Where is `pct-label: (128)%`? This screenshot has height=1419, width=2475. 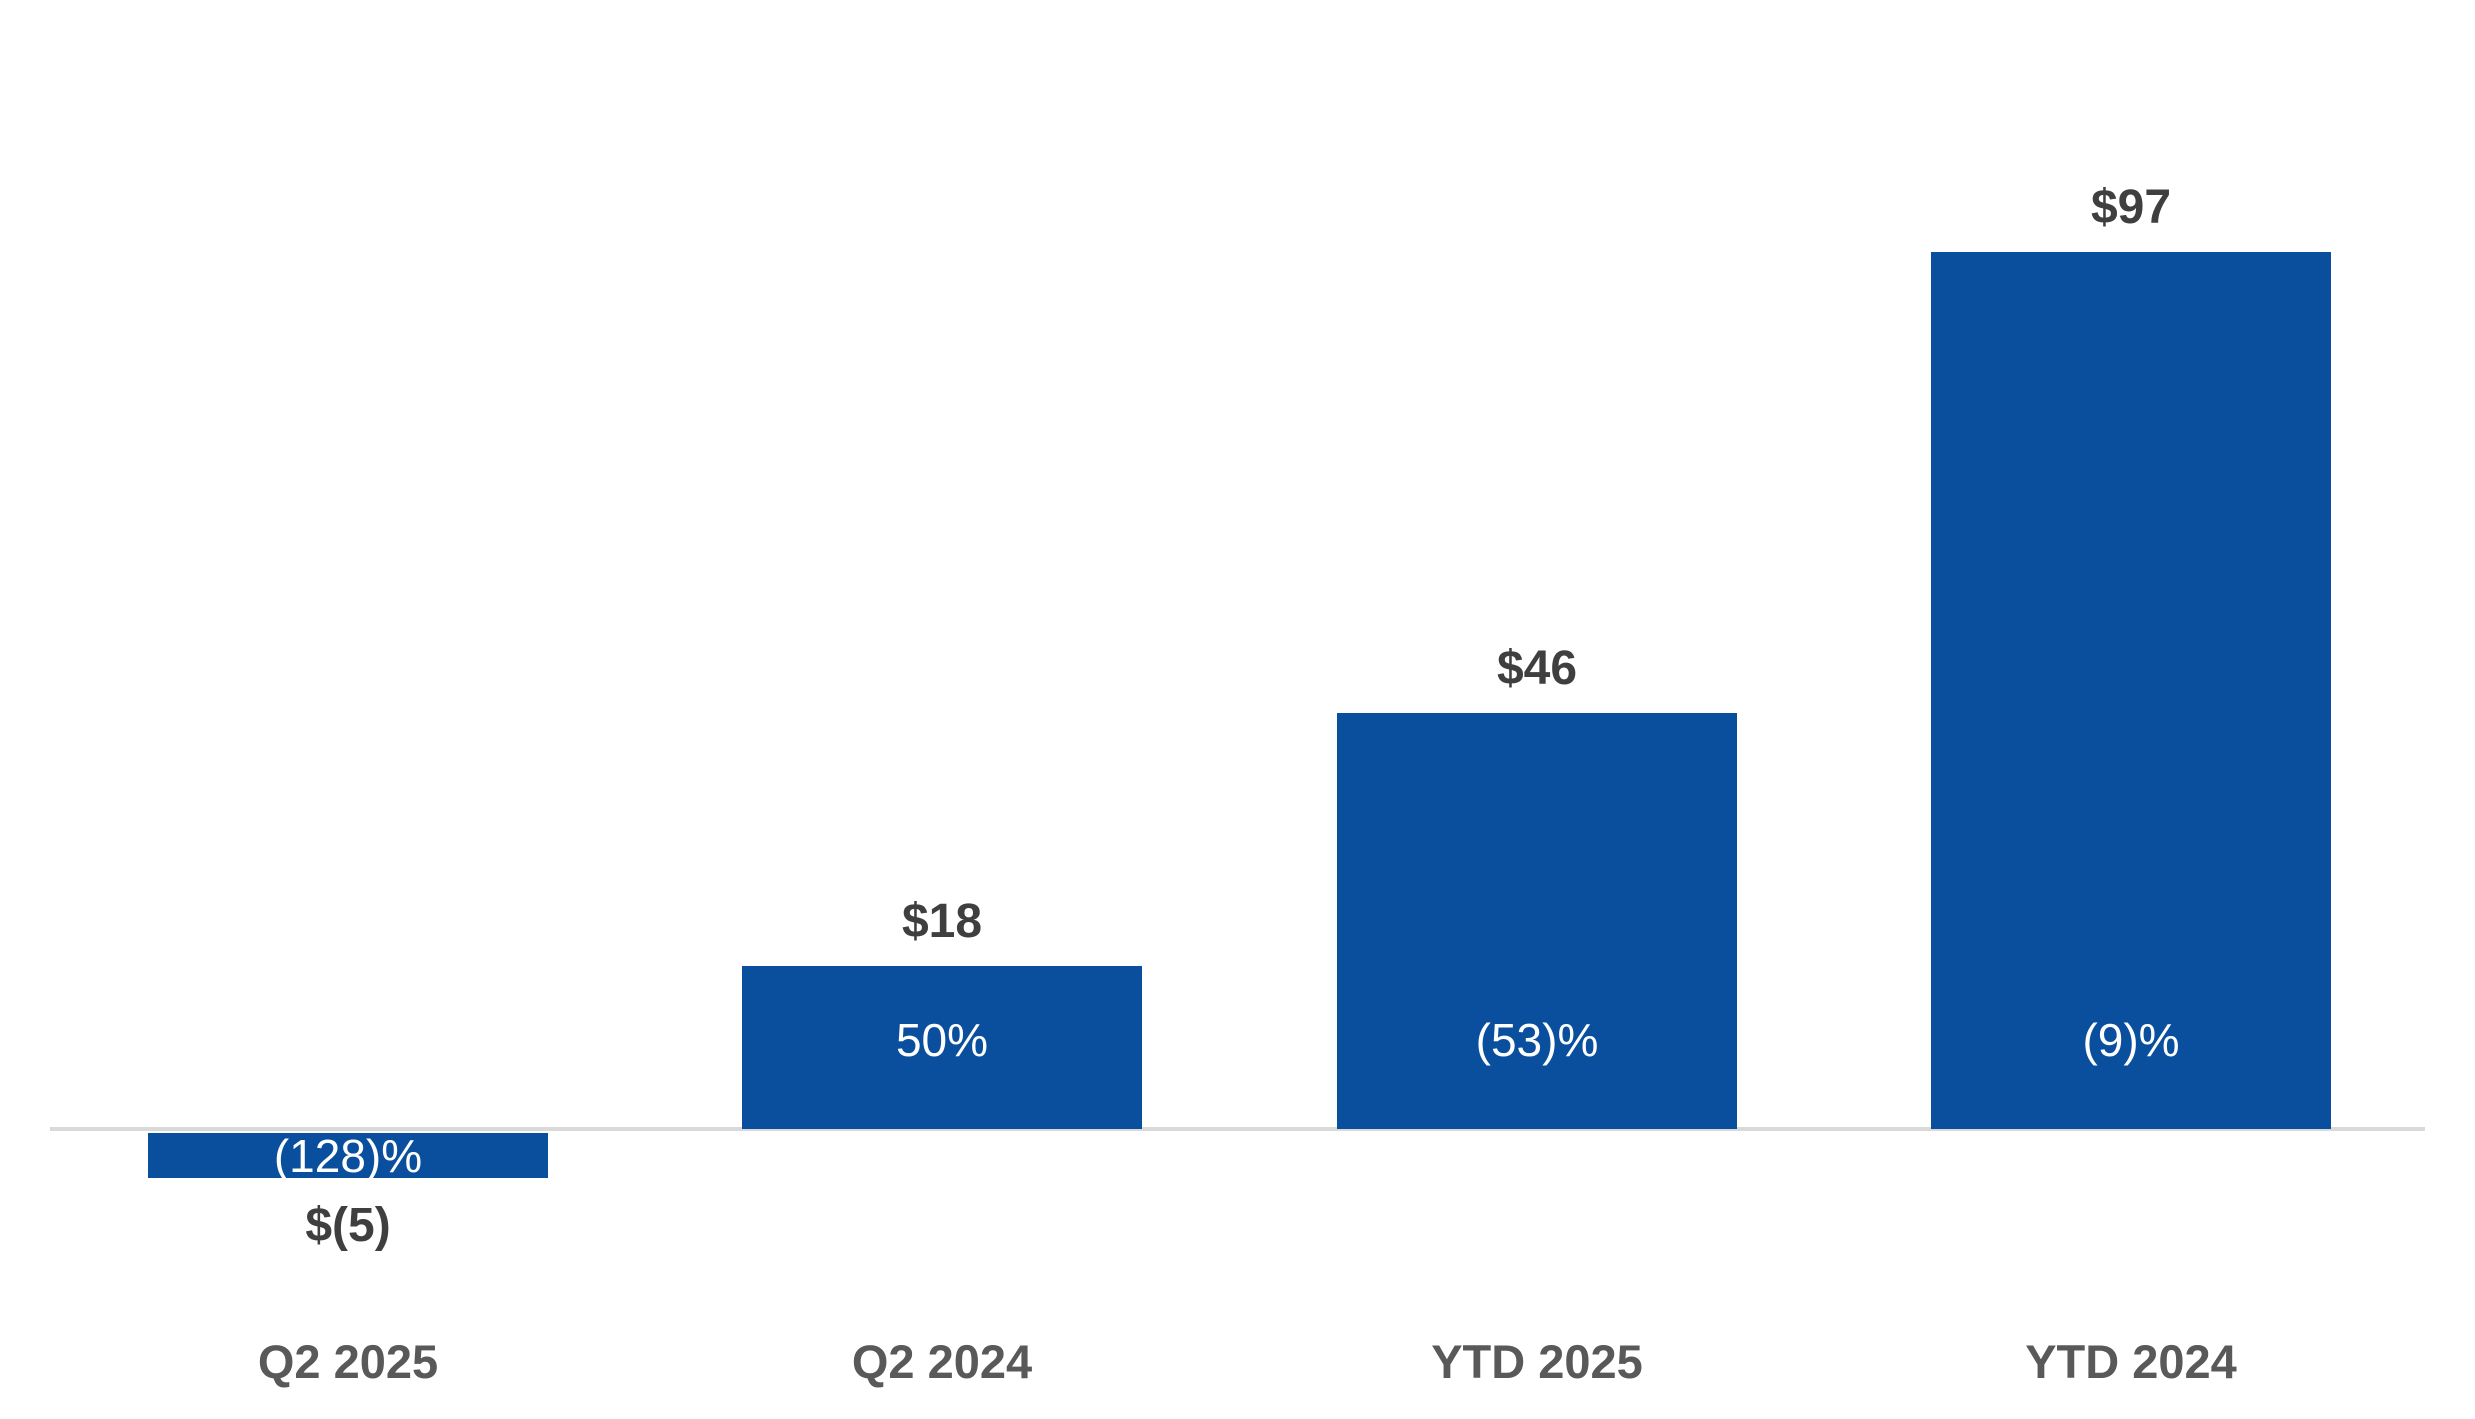
pct-label: (128)% is located at coordinates (348, 1155).